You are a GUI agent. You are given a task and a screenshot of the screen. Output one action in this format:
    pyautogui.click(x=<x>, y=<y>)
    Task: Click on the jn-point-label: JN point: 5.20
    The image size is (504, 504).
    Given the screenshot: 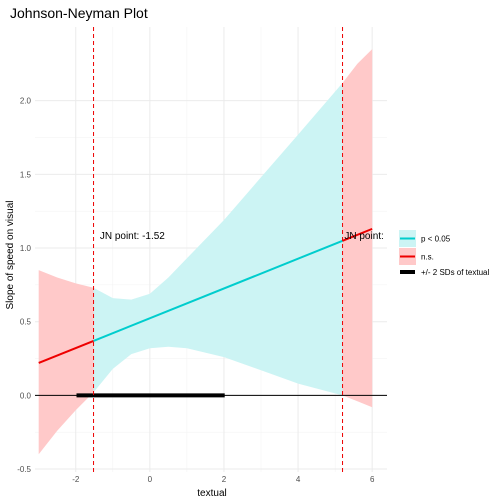 What is the action you would take?
    pyautogui.click(x=375, y=236)
    